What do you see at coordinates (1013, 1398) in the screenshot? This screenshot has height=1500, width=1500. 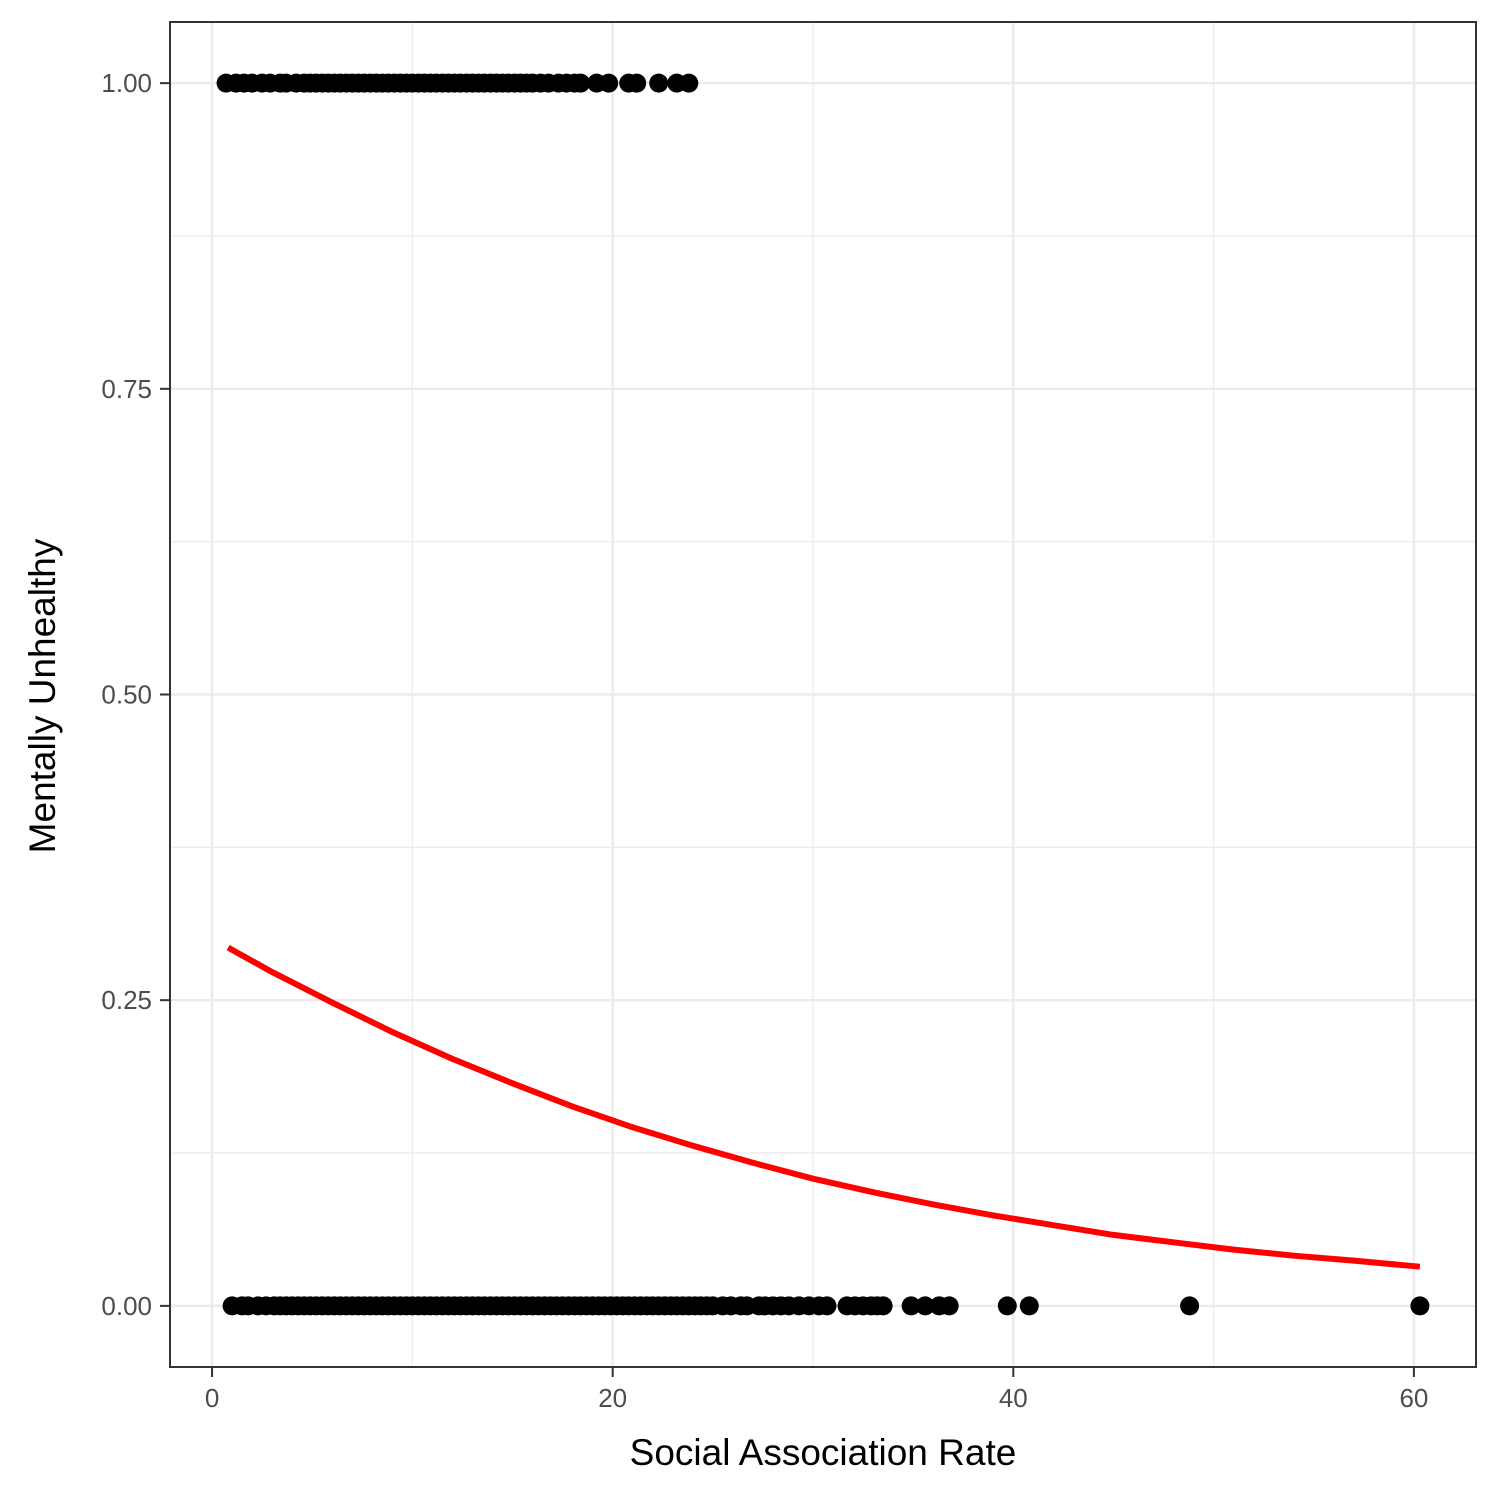 I see `x-tick-label: 40` at bounding box center [1013, 1398].